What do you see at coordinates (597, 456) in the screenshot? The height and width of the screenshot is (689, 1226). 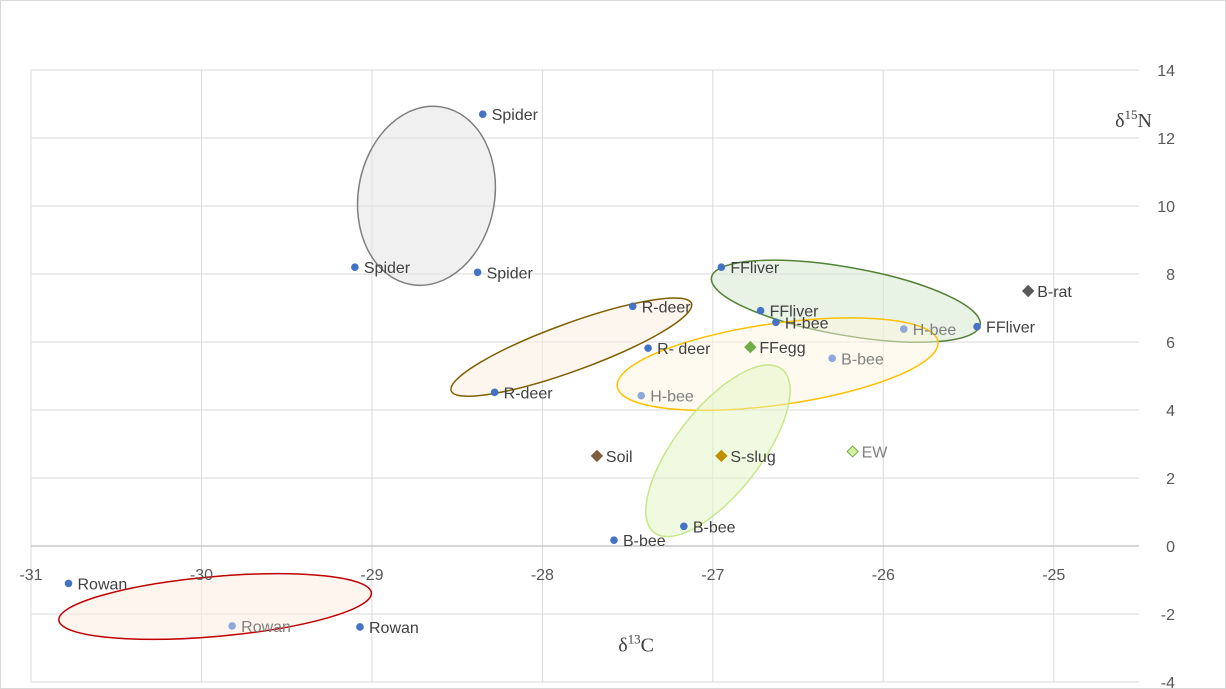 I see `data-point-soil` at bounding box center [597, 456].